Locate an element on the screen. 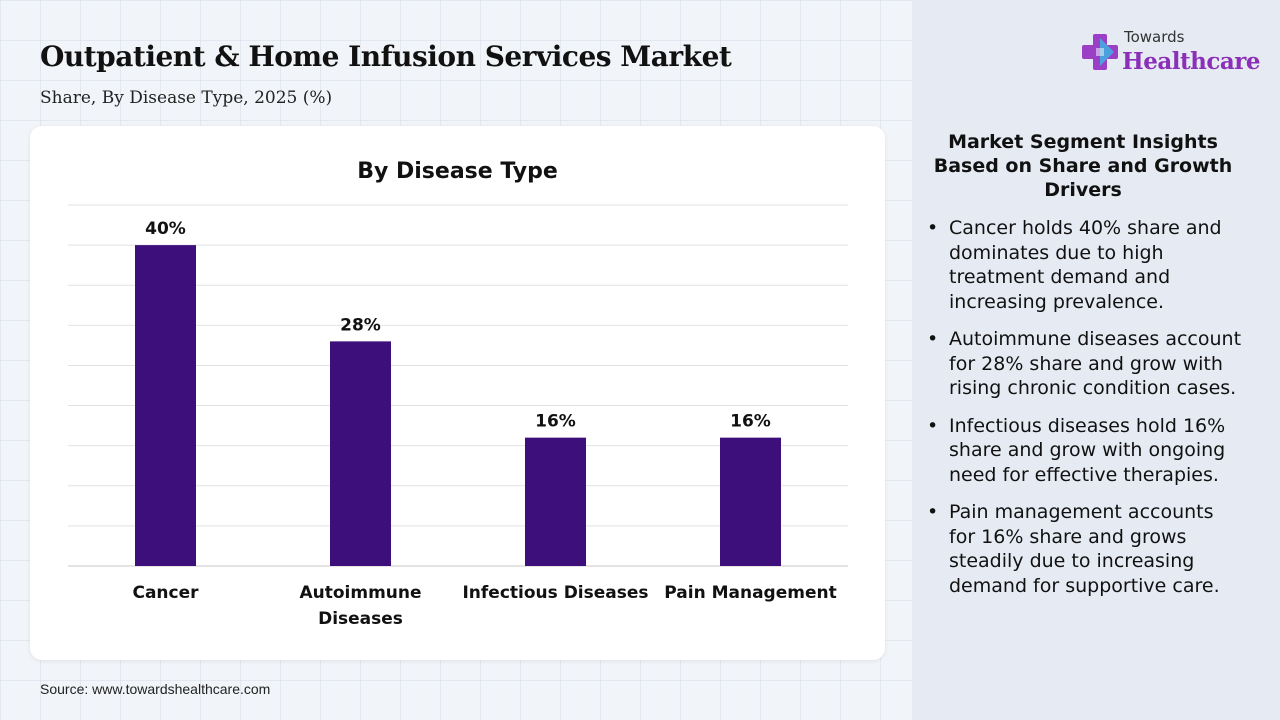  page-subtitle: Share, By Disease Type, 2025 (%) is located at coordinates (186, 98).